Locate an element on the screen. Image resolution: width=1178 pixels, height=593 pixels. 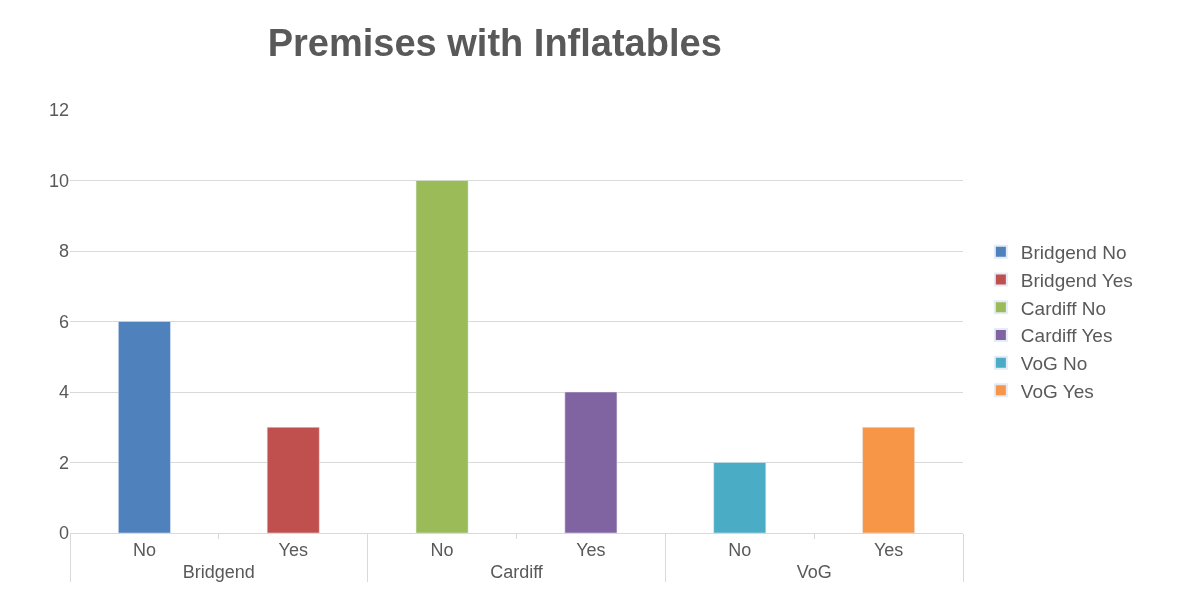
y-tick-label: 2 is located at coordinates (63, 462).